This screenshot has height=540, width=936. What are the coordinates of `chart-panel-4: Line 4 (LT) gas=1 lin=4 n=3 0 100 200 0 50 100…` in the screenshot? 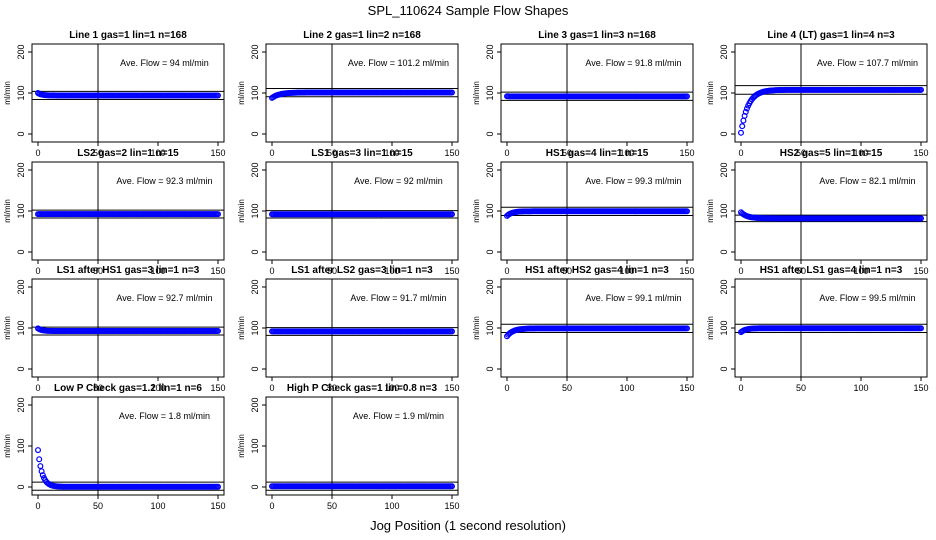 It's located at (817, 94).